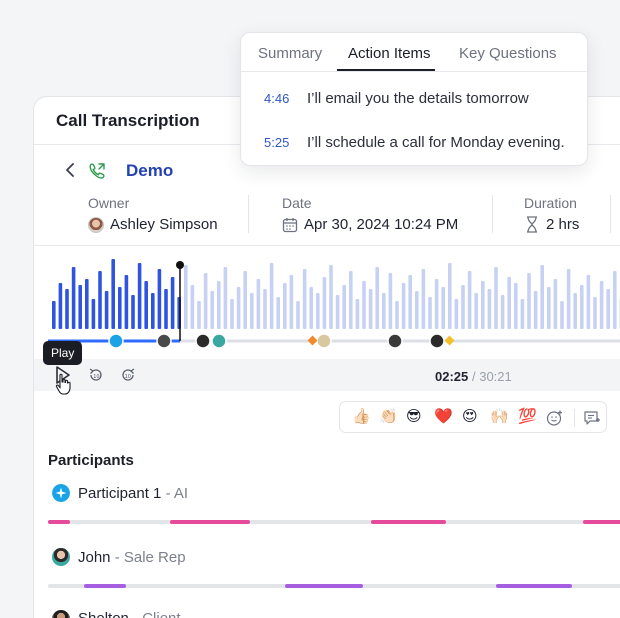  What do you see at coordinates (327, 375) in the screenshot?
I see `player-controls-bar` at bounding box center [327, 375].